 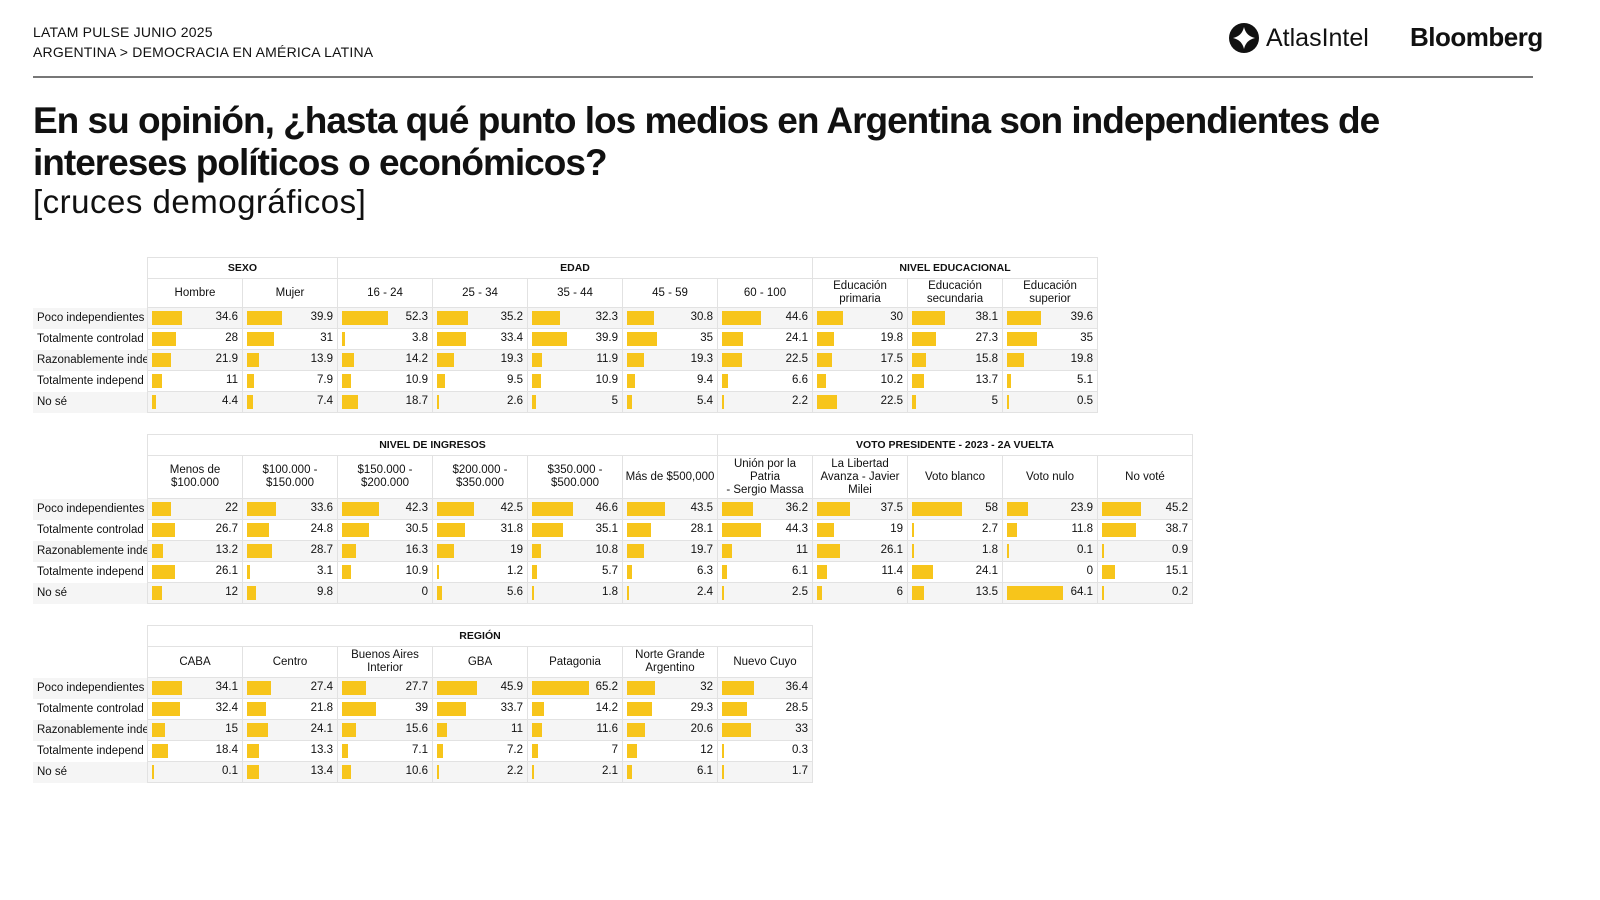 What do you see at coordinates (480, 662) in the screenshot?
I see `column-header: GBA` at bounding box center [480, 662].